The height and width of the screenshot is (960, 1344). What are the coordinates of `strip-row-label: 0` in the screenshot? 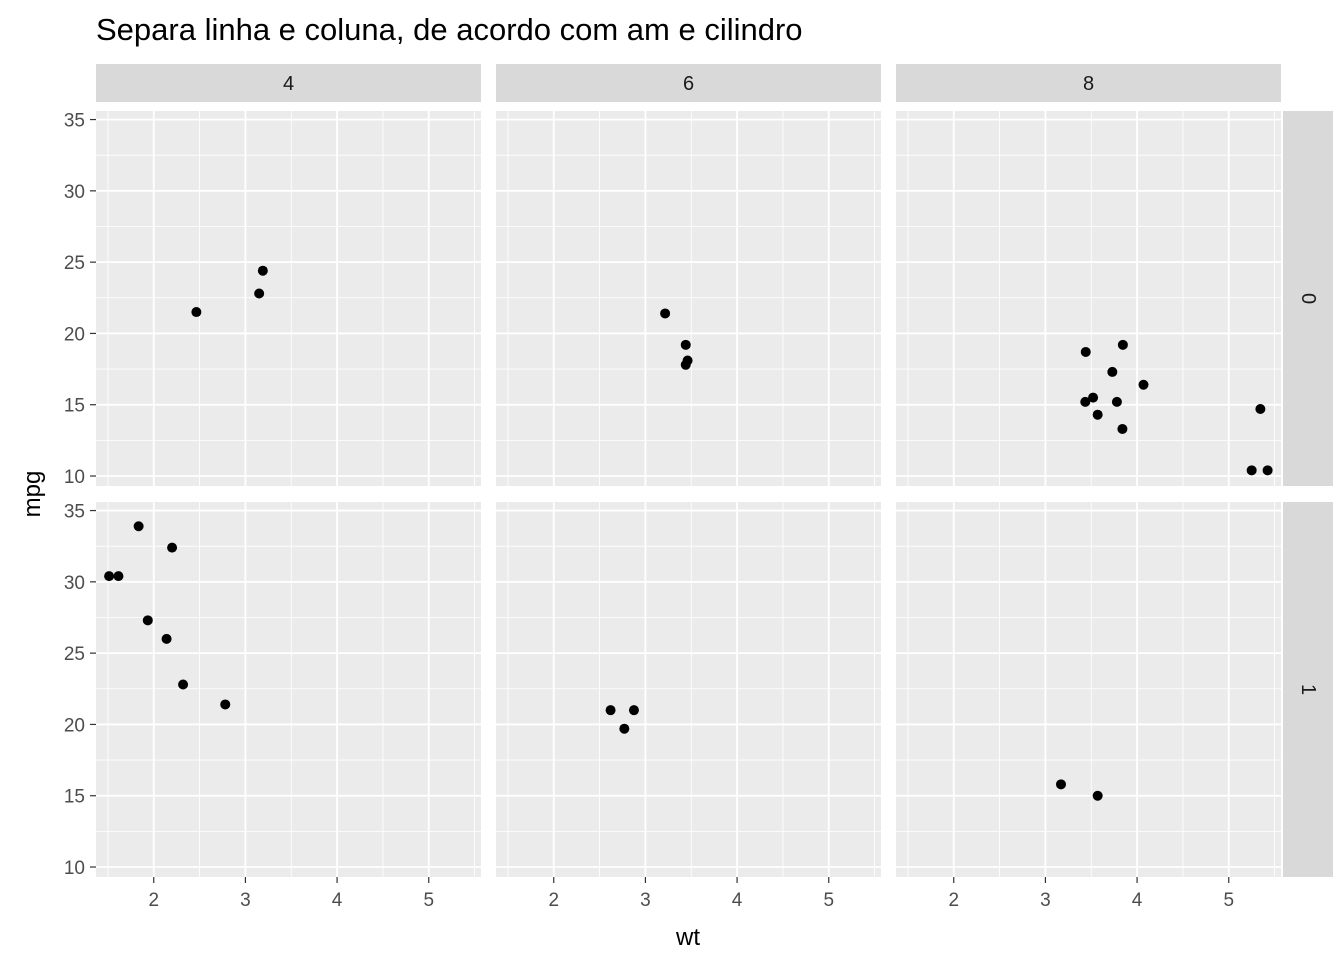 It's located at (1308, 298).